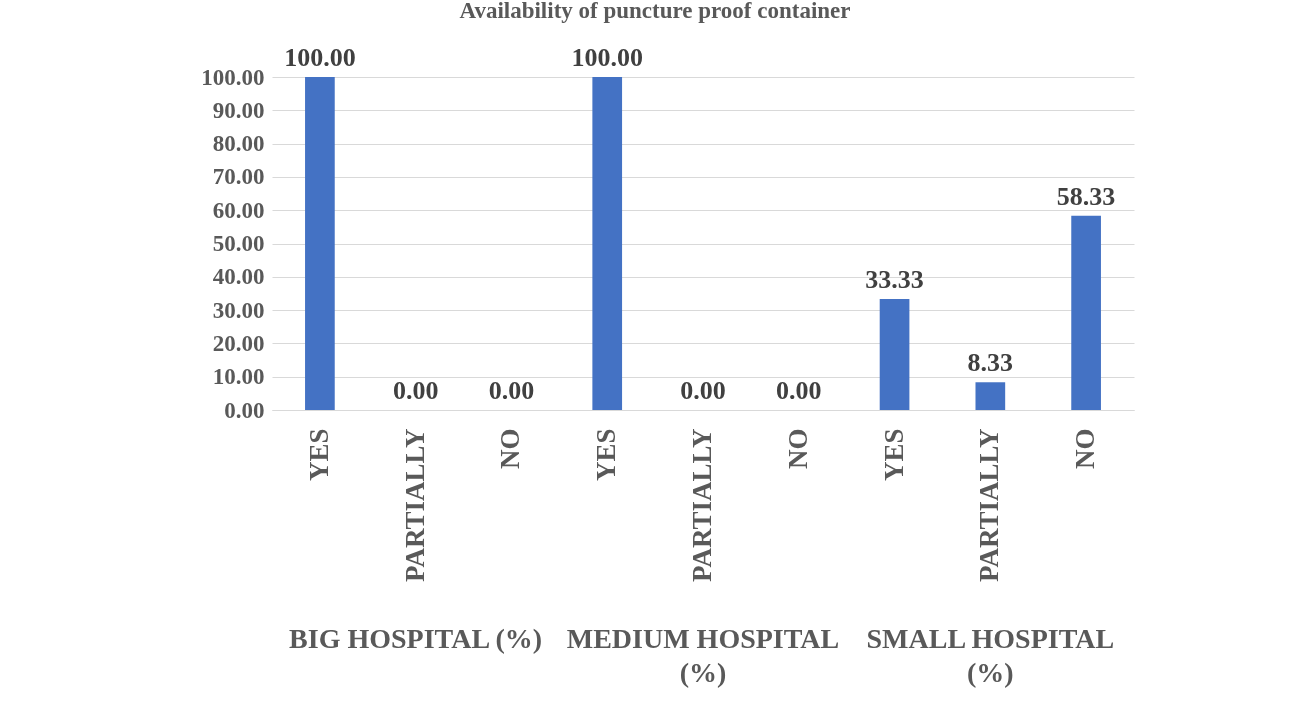  I want to click on y-tick-label: 60.00, so click(238, 210).